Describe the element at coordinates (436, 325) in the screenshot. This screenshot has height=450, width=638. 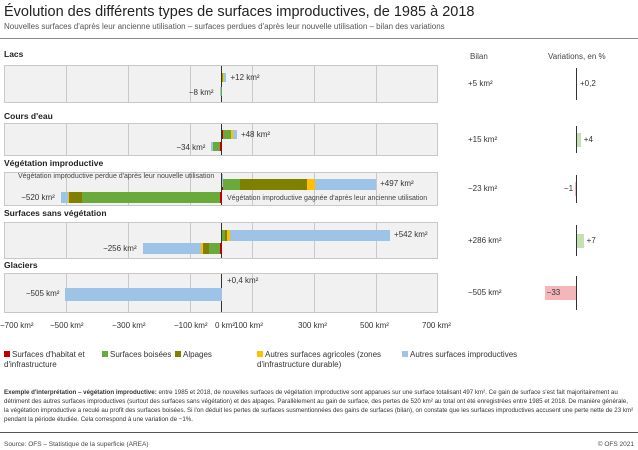
I see `x-tick-label: 700 km²` at that location.